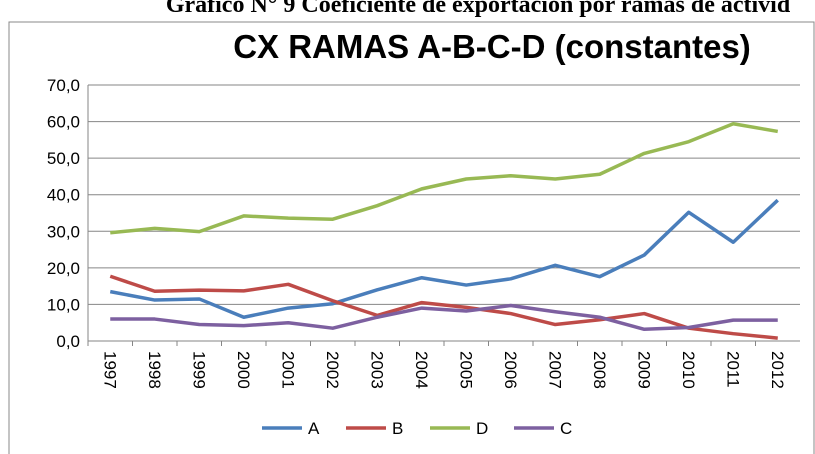 The width and height of the screenshot is (815, 454). I want to click on y-tick-label: 40,0, so click(63, 195).